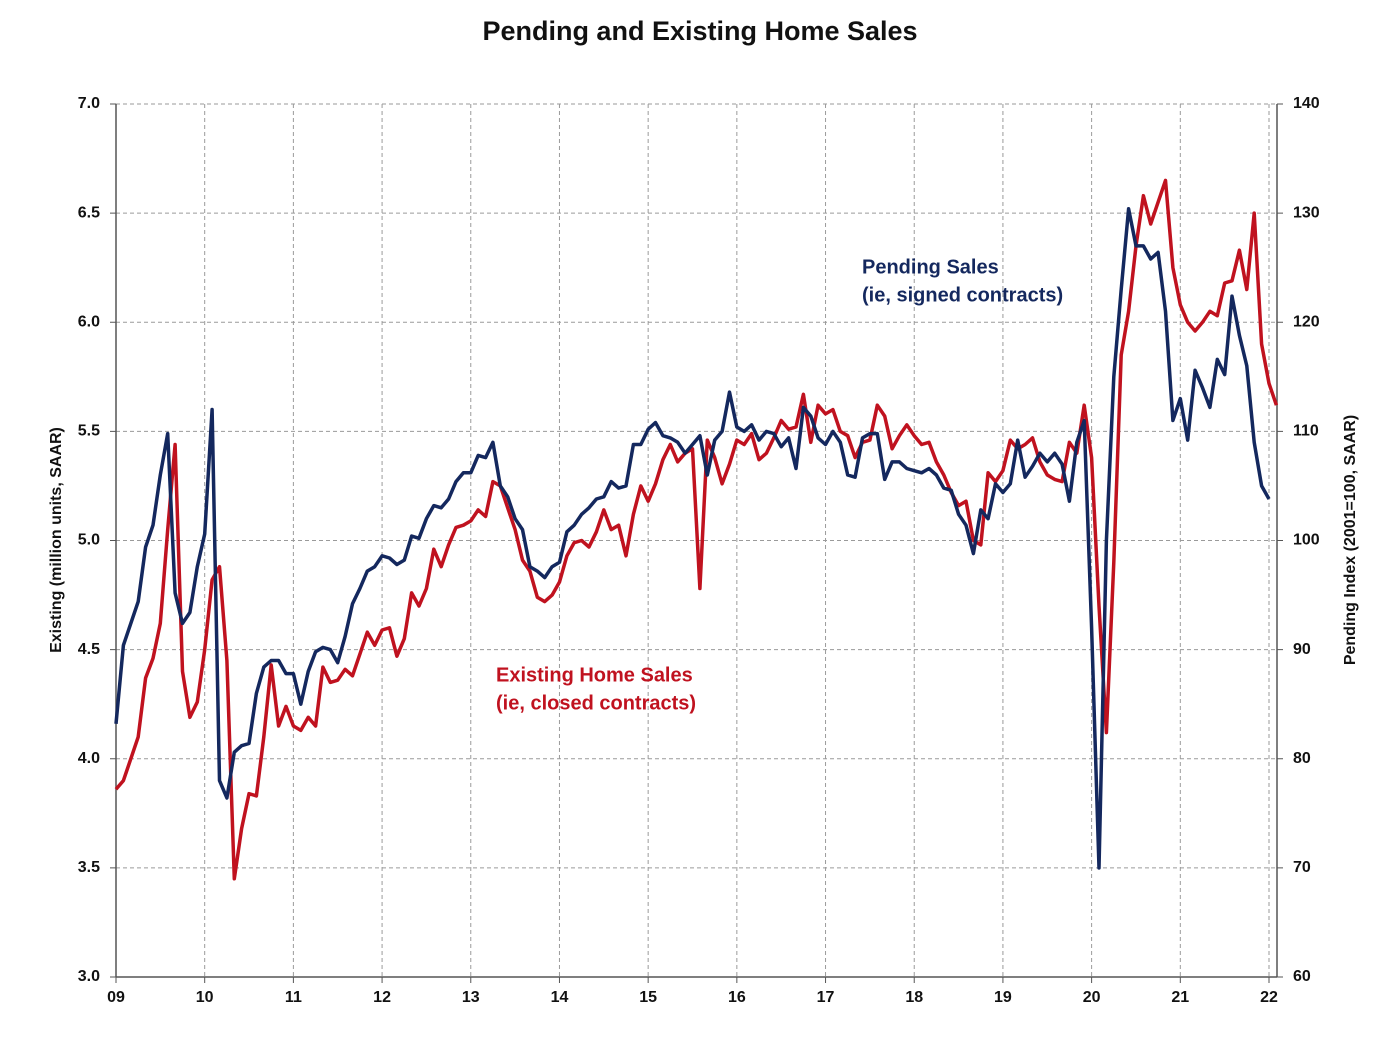  I want to click on annotation: (ie, closed contracts), so click(596, 703).